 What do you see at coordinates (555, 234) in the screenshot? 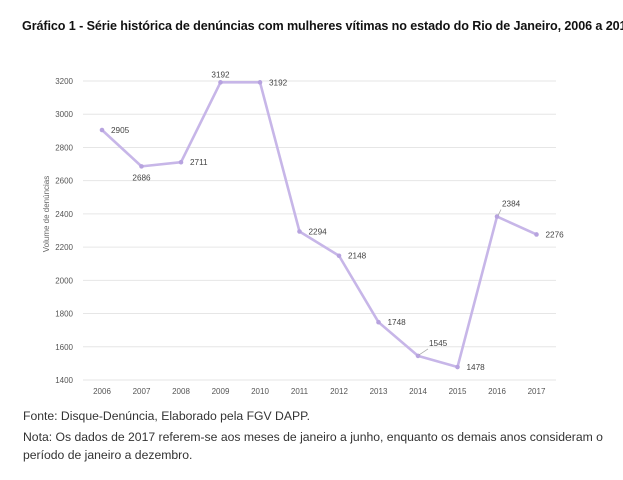
I see `data-label: 2276` at bounding box center [555, 234].